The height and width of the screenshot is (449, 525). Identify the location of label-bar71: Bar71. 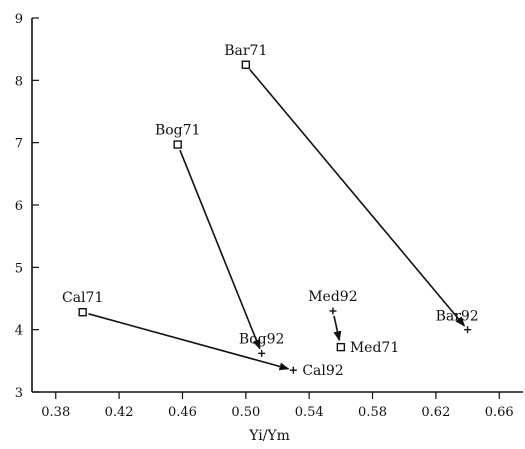
(245, 51).